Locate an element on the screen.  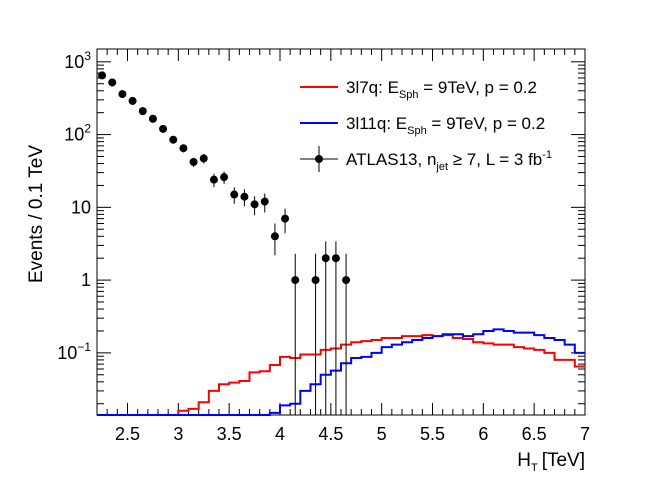
x-tick-label: 5 is located at coordinates (382, 434).